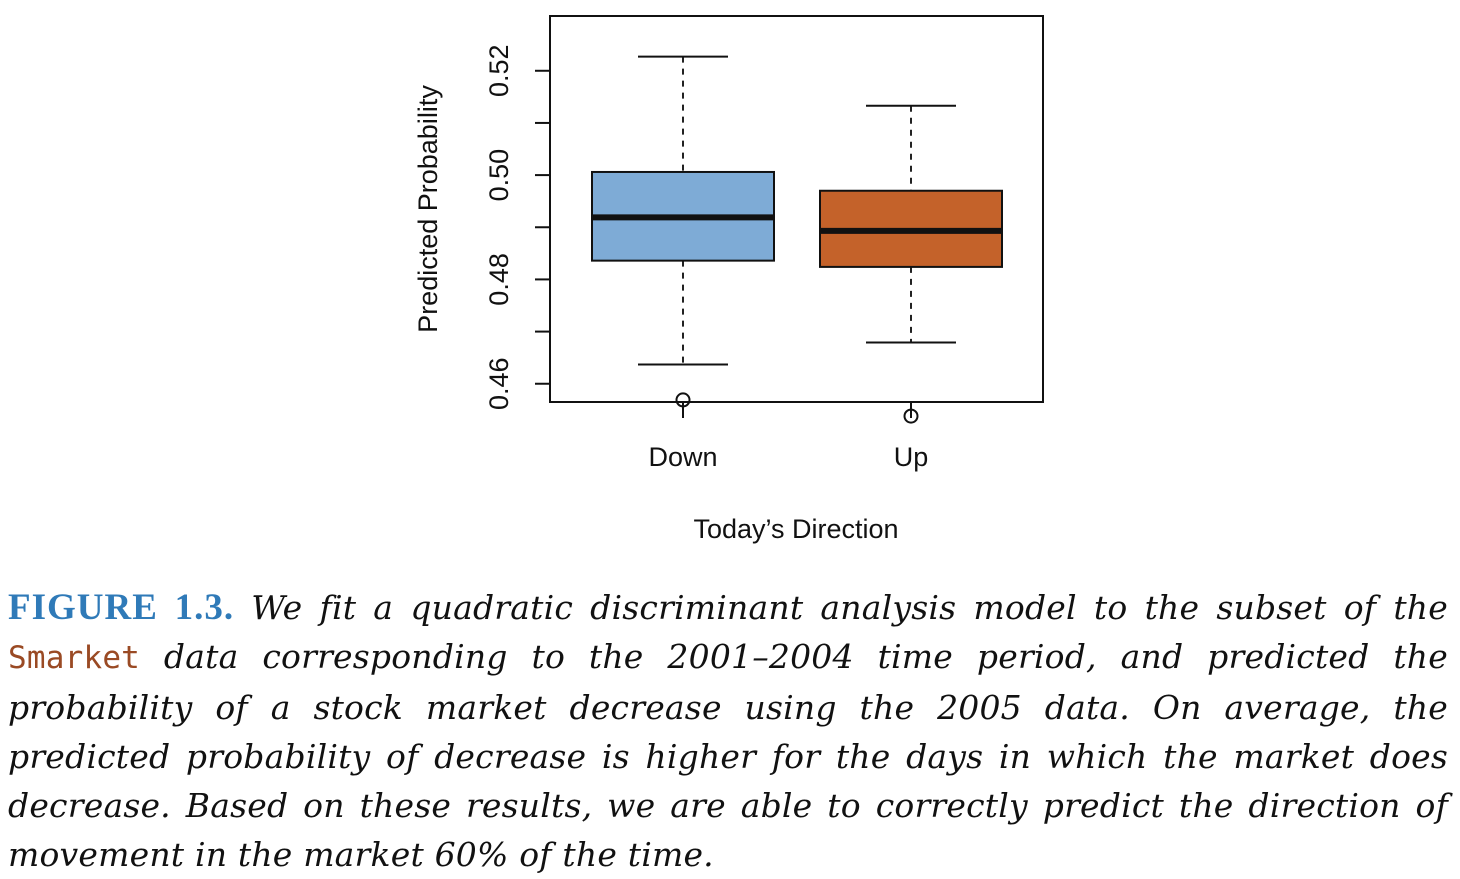 The image size is (1460, 879). I want to click on box-down, so click(683, 231).